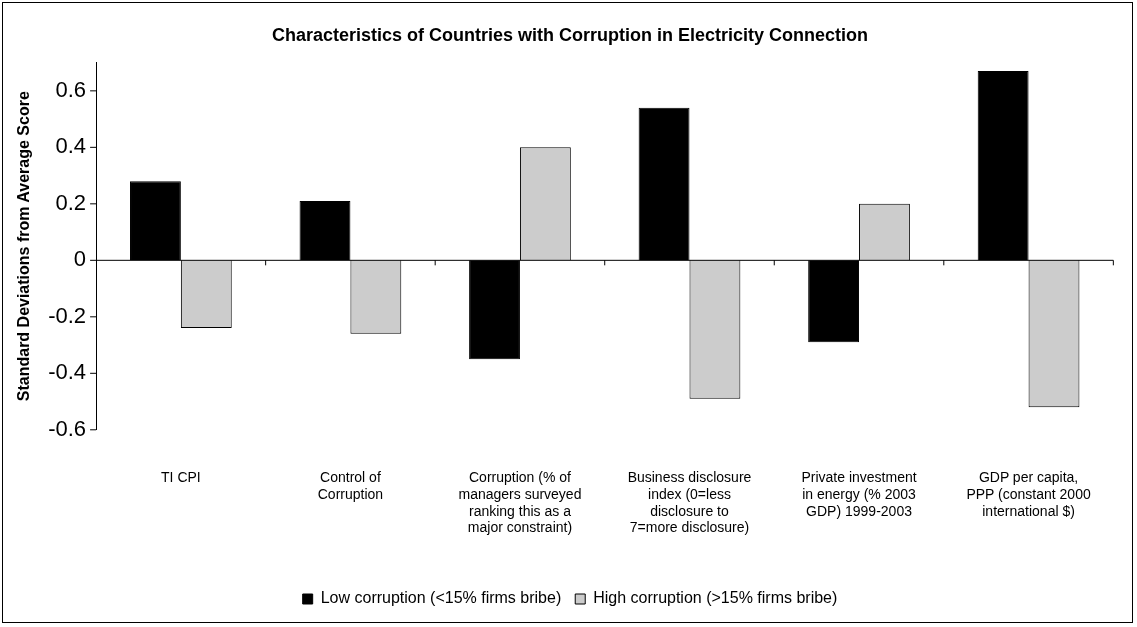  What do you see at coordinates (67, 372) in the screenshot?
I see `y-tick-label: -0.4` at bounding box center [67, 372].